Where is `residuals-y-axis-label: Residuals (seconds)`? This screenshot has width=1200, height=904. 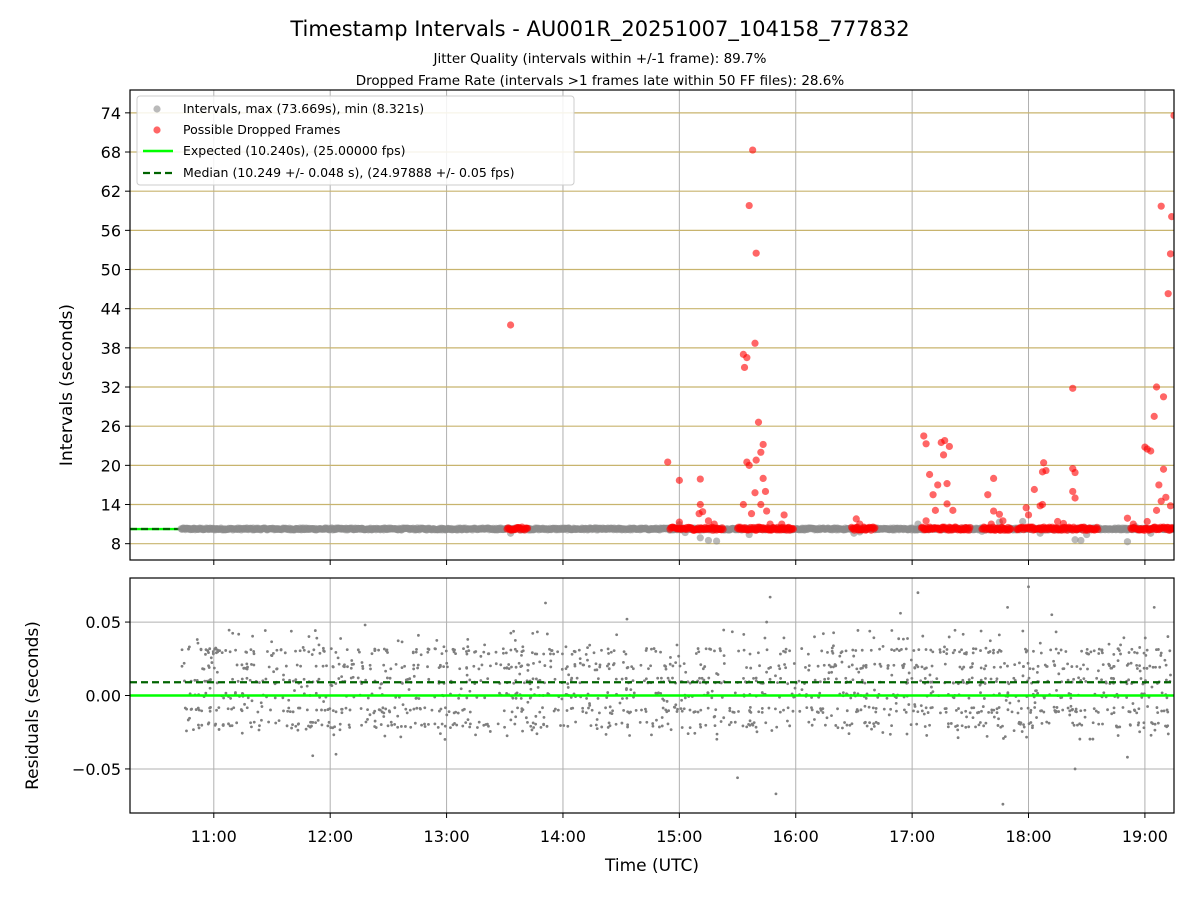
residuals-y-axis-label: Residuals (seconds) is located at coordinates (33, 705).